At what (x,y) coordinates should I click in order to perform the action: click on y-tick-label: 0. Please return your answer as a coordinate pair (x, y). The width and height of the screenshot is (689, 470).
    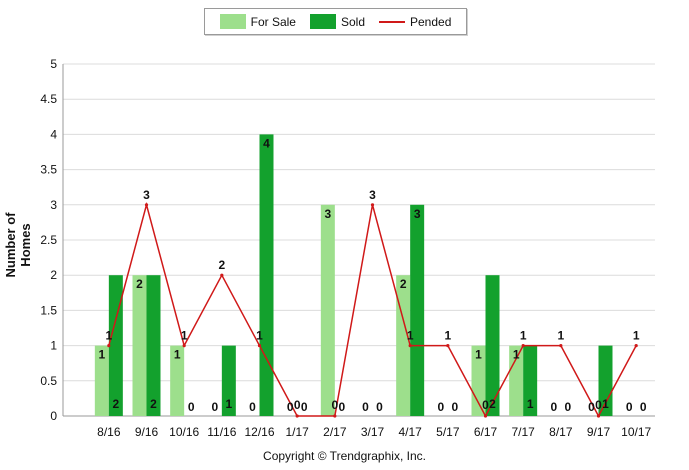
    Looking at the image, I should click on (53, 416).